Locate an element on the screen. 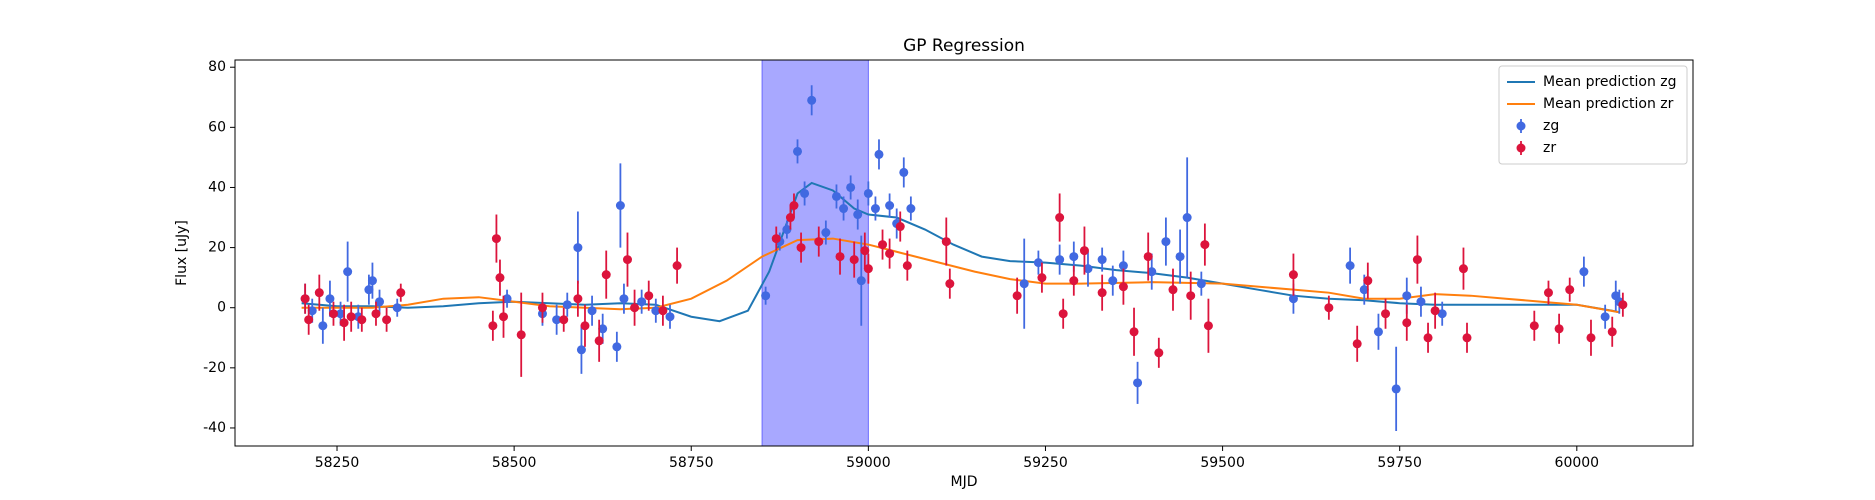  x-axis-label: MJD is located at coordinates (964, 482).